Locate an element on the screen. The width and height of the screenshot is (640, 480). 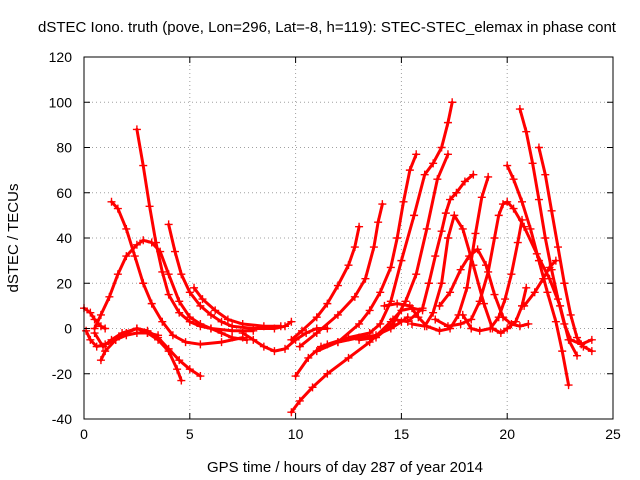
x-axis-label: GPS time / hours of day 287 of year 2014 is located at coordinates (345, 467).